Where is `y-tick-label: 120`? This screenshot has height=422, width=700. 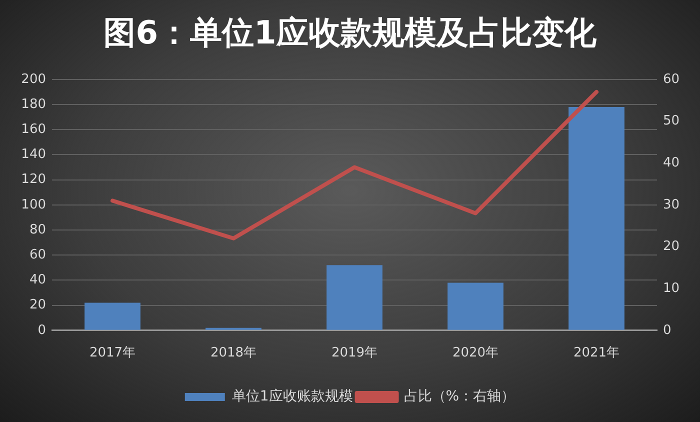 y-tick-label: 120 is located at coordinates (33, 180).